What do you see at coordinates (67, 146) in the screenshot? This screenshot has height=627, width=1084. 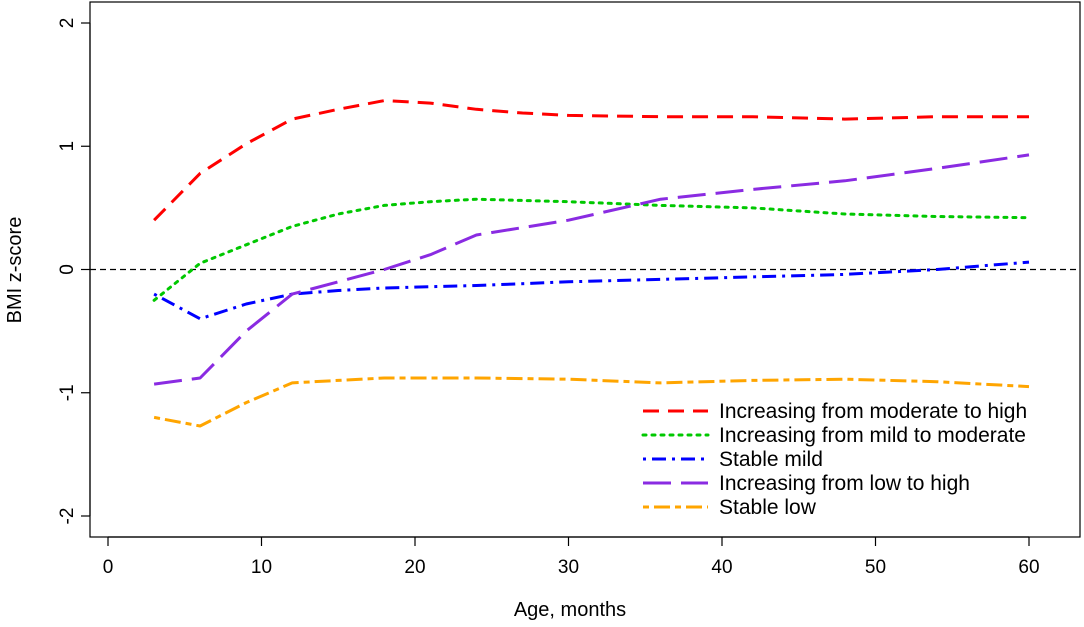 I see `y-tick-label: 1` at bounding box center [67, 146].